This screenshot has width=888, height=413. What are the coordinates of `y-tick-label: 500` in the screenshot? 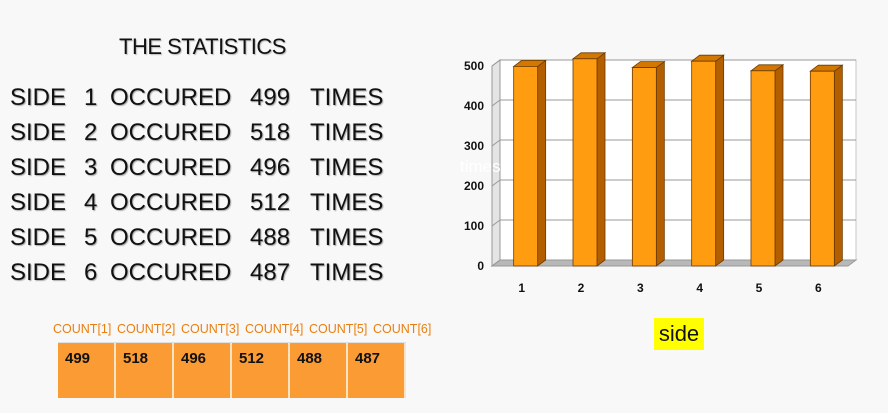 It's located at (474, 66).